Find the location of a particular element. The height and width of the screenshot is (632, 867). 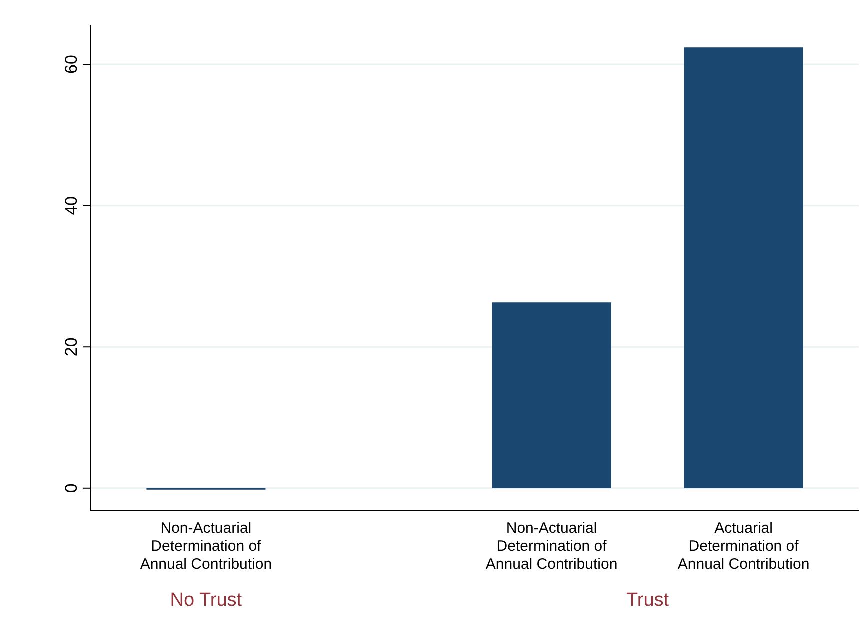

y-tick-label: 40 is located at coordinates (71, 206).